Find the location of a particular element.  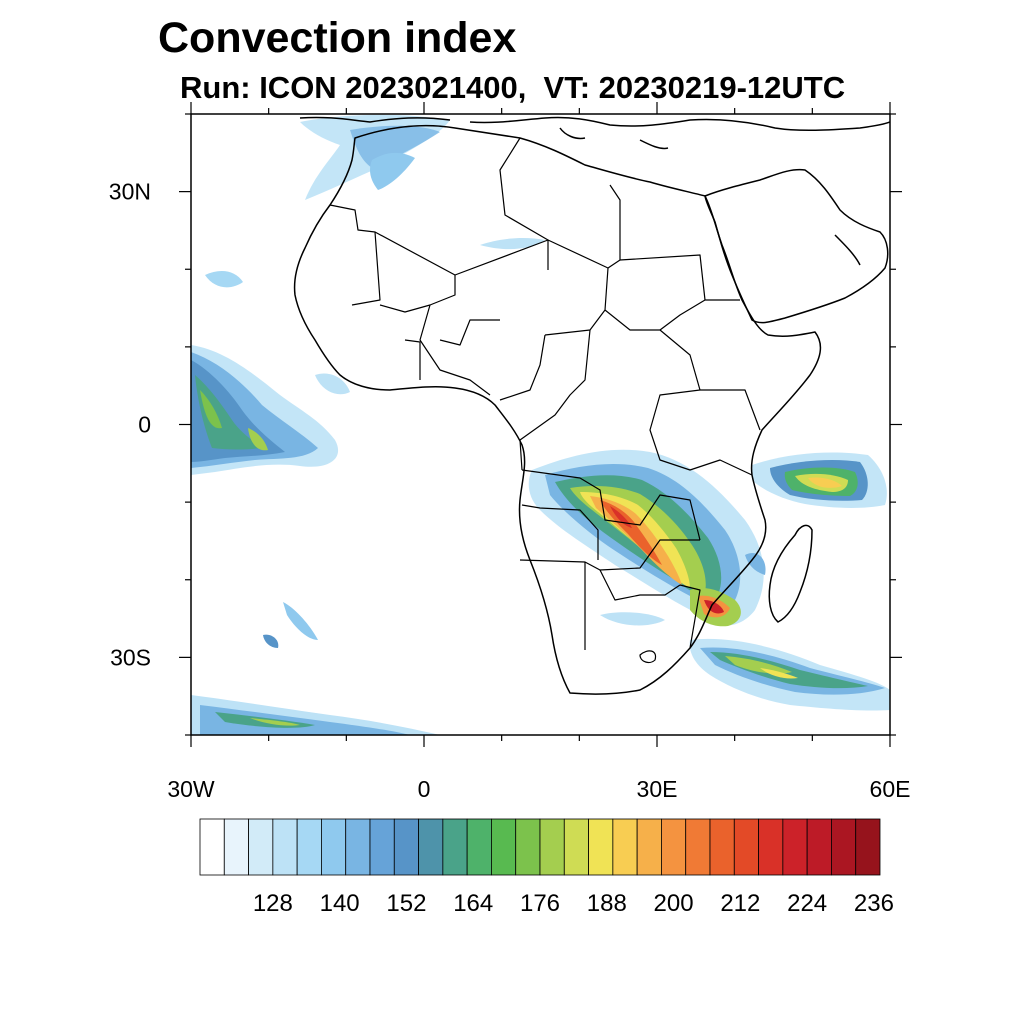

colorbar-label: 128 is located at coordinates (273, 903).